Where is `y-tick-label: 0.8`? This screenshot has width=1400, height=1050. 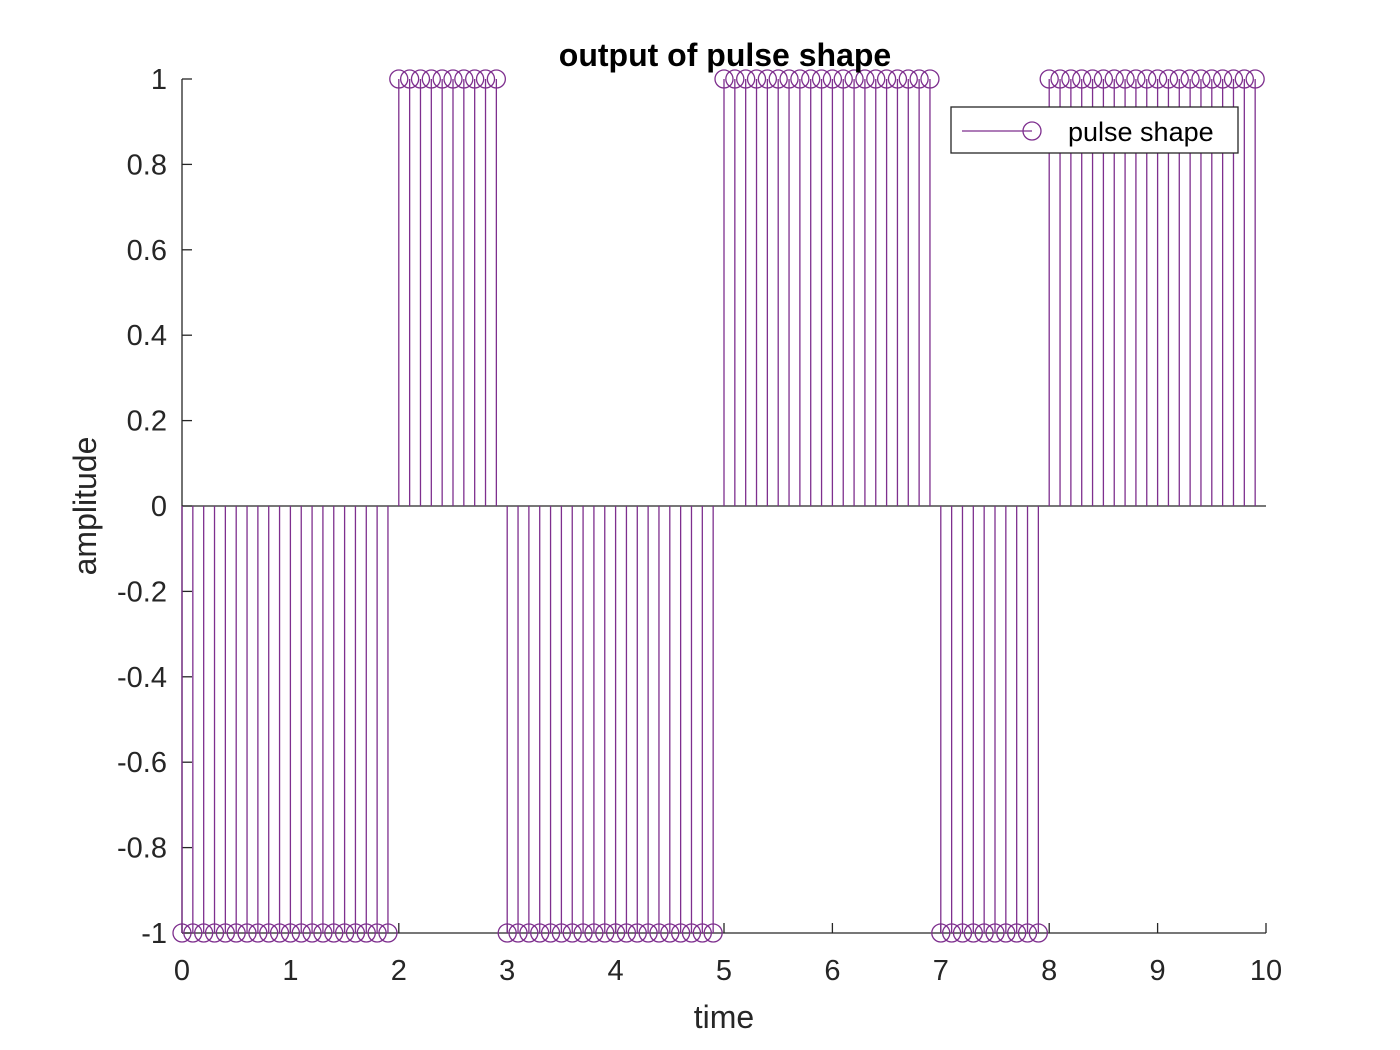 y-tick-label: 0.8 is located at coordinates (147, 165).